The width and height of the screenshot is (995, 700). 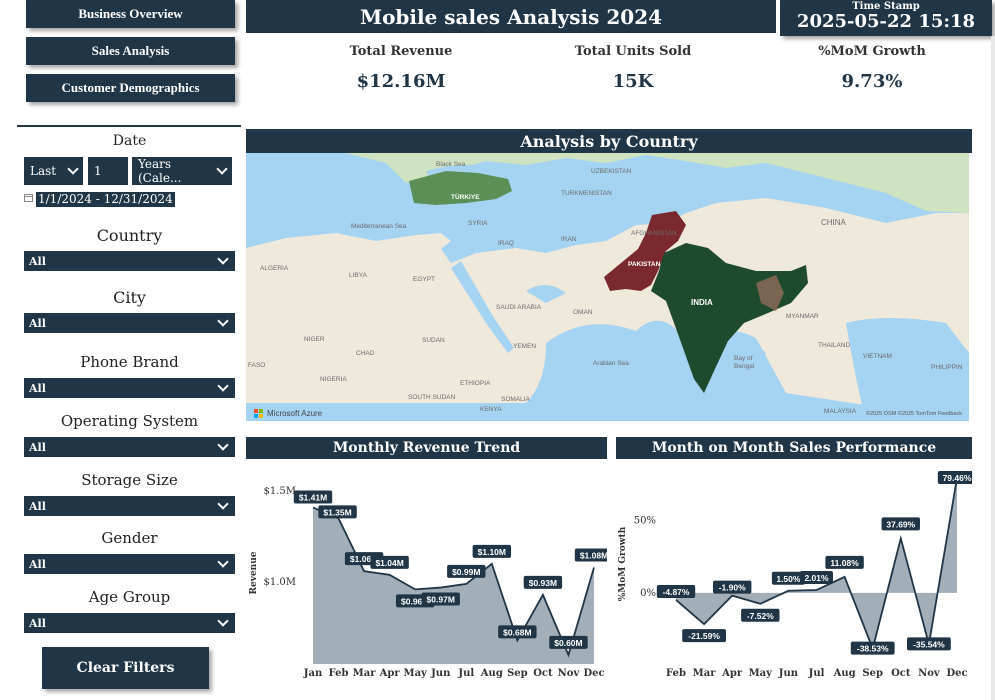 I want to click on gender-select-value: All, so click(x=37, y=564).